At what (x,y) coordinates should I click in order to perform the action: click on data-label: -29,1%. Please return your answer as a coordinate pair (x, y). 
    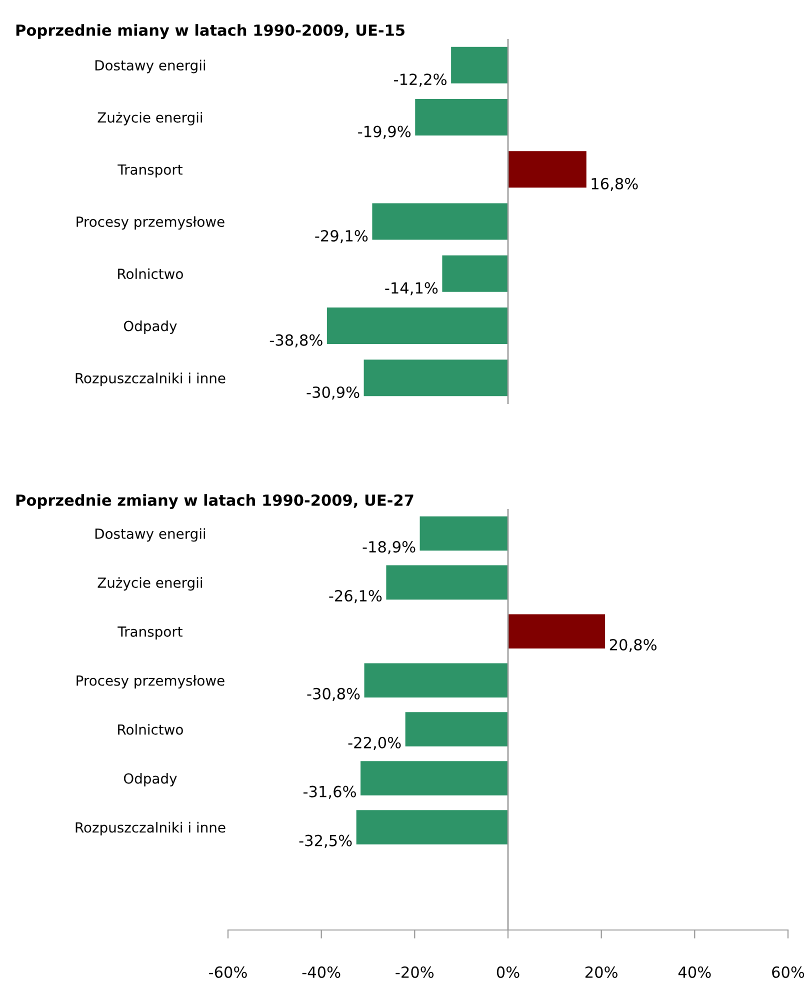
    Looking at the image, I should click on (341, 237).